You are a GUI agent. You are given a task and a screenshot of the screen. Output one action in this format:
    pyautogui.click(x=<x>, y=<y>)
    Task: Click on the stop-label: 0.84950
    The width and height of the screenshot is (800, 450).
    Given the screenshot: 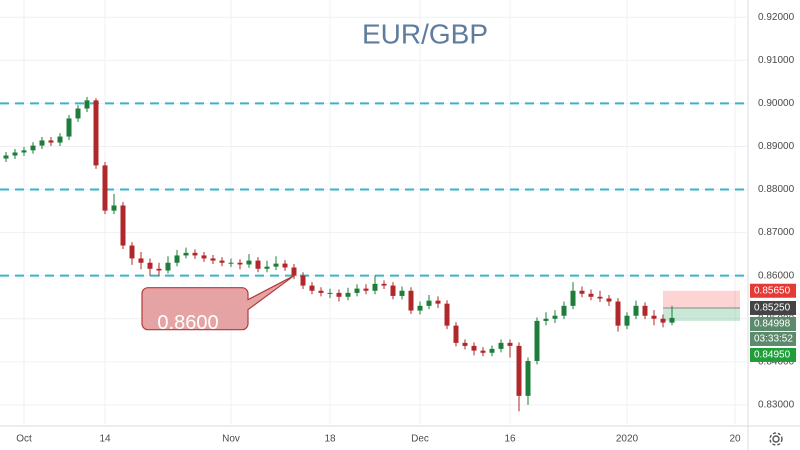 What is the action you would take?
    pyautogui.click(x=772, y=355)
    